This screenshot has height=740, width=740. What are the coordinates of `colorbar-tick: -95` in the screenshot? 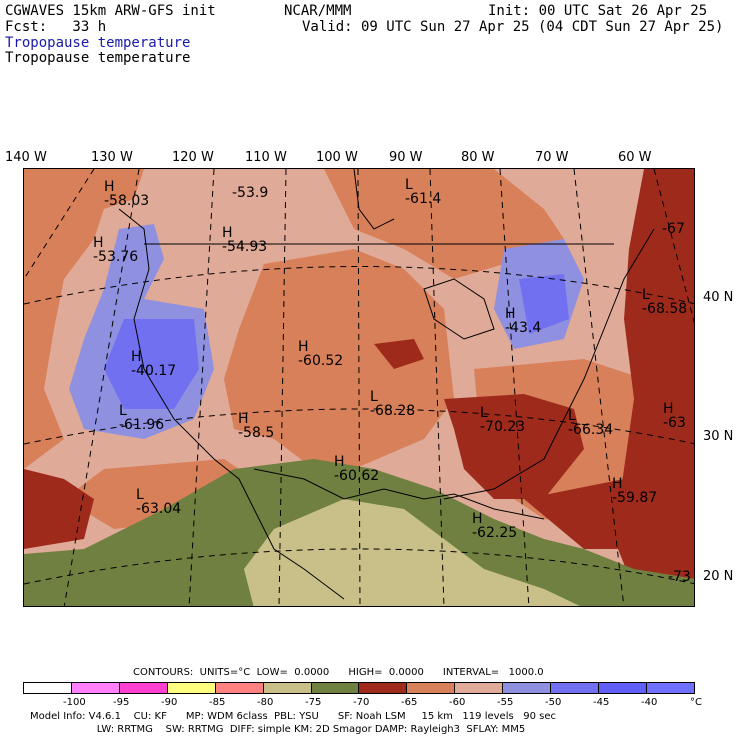 It's located at (121, 702).